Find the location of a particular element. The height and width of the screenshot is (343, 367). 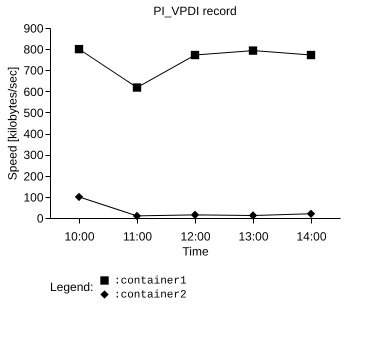

x-tick-label: 11:00 is located at coordinates (137, 237).